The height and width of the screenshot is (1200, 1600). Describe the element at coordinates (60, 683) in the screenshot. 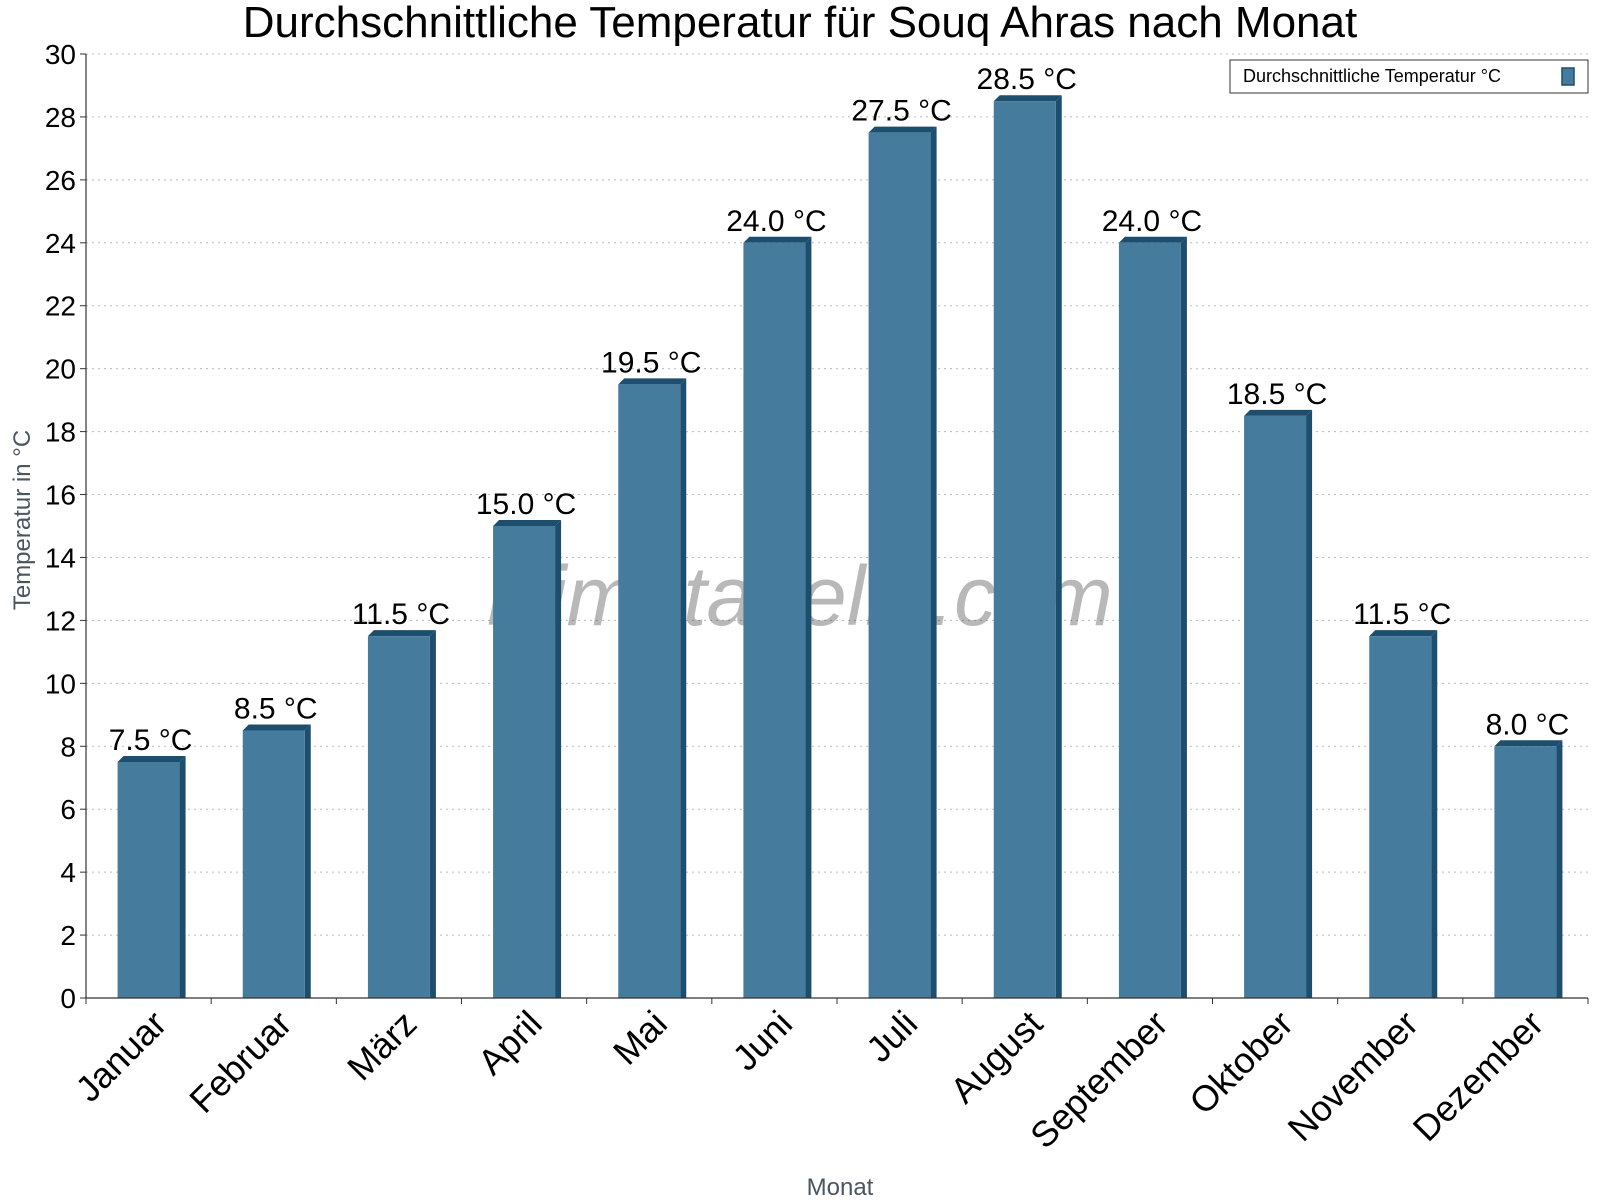

I see `y-tick-label: 10` at that location.